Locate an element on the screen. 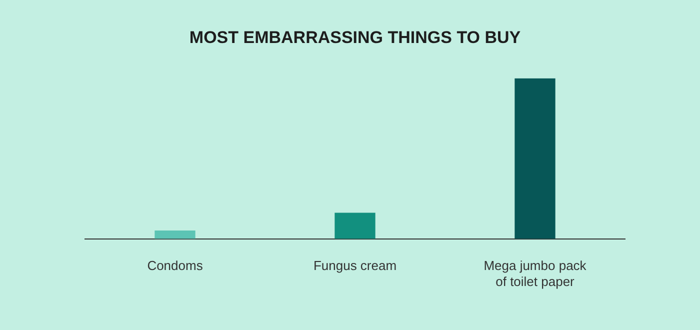 The height and width of the screenshot is (330, 700). x-tick-label: Condoms is located at coordinates (175, 266).